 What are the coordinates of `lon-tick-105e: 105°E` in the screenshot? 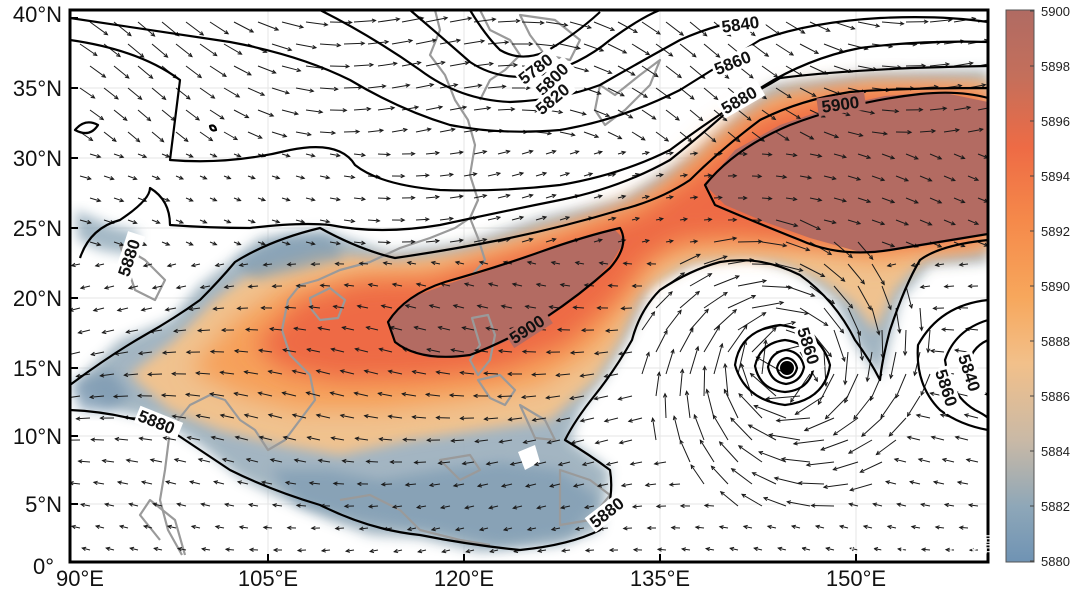 It's located at (268, 578).